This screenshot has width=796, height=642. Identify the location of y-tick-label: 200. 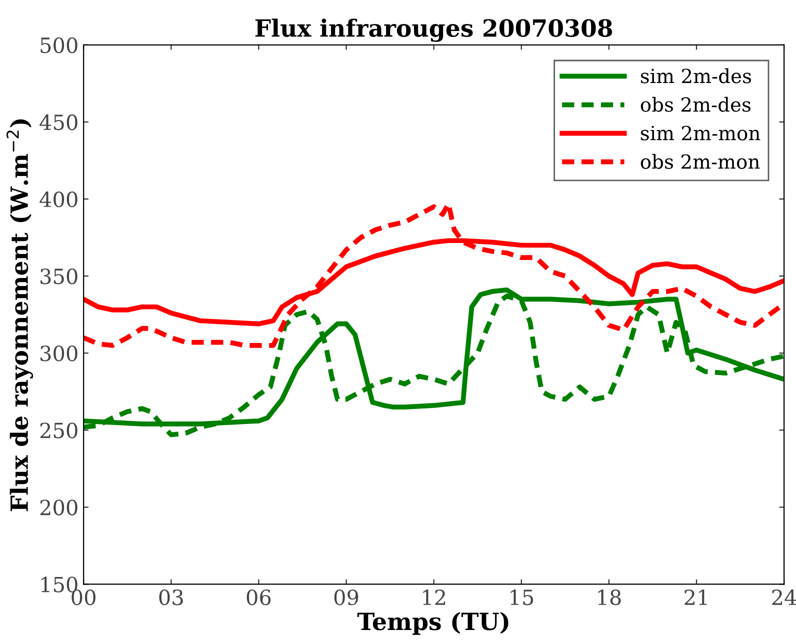
(59, 508).